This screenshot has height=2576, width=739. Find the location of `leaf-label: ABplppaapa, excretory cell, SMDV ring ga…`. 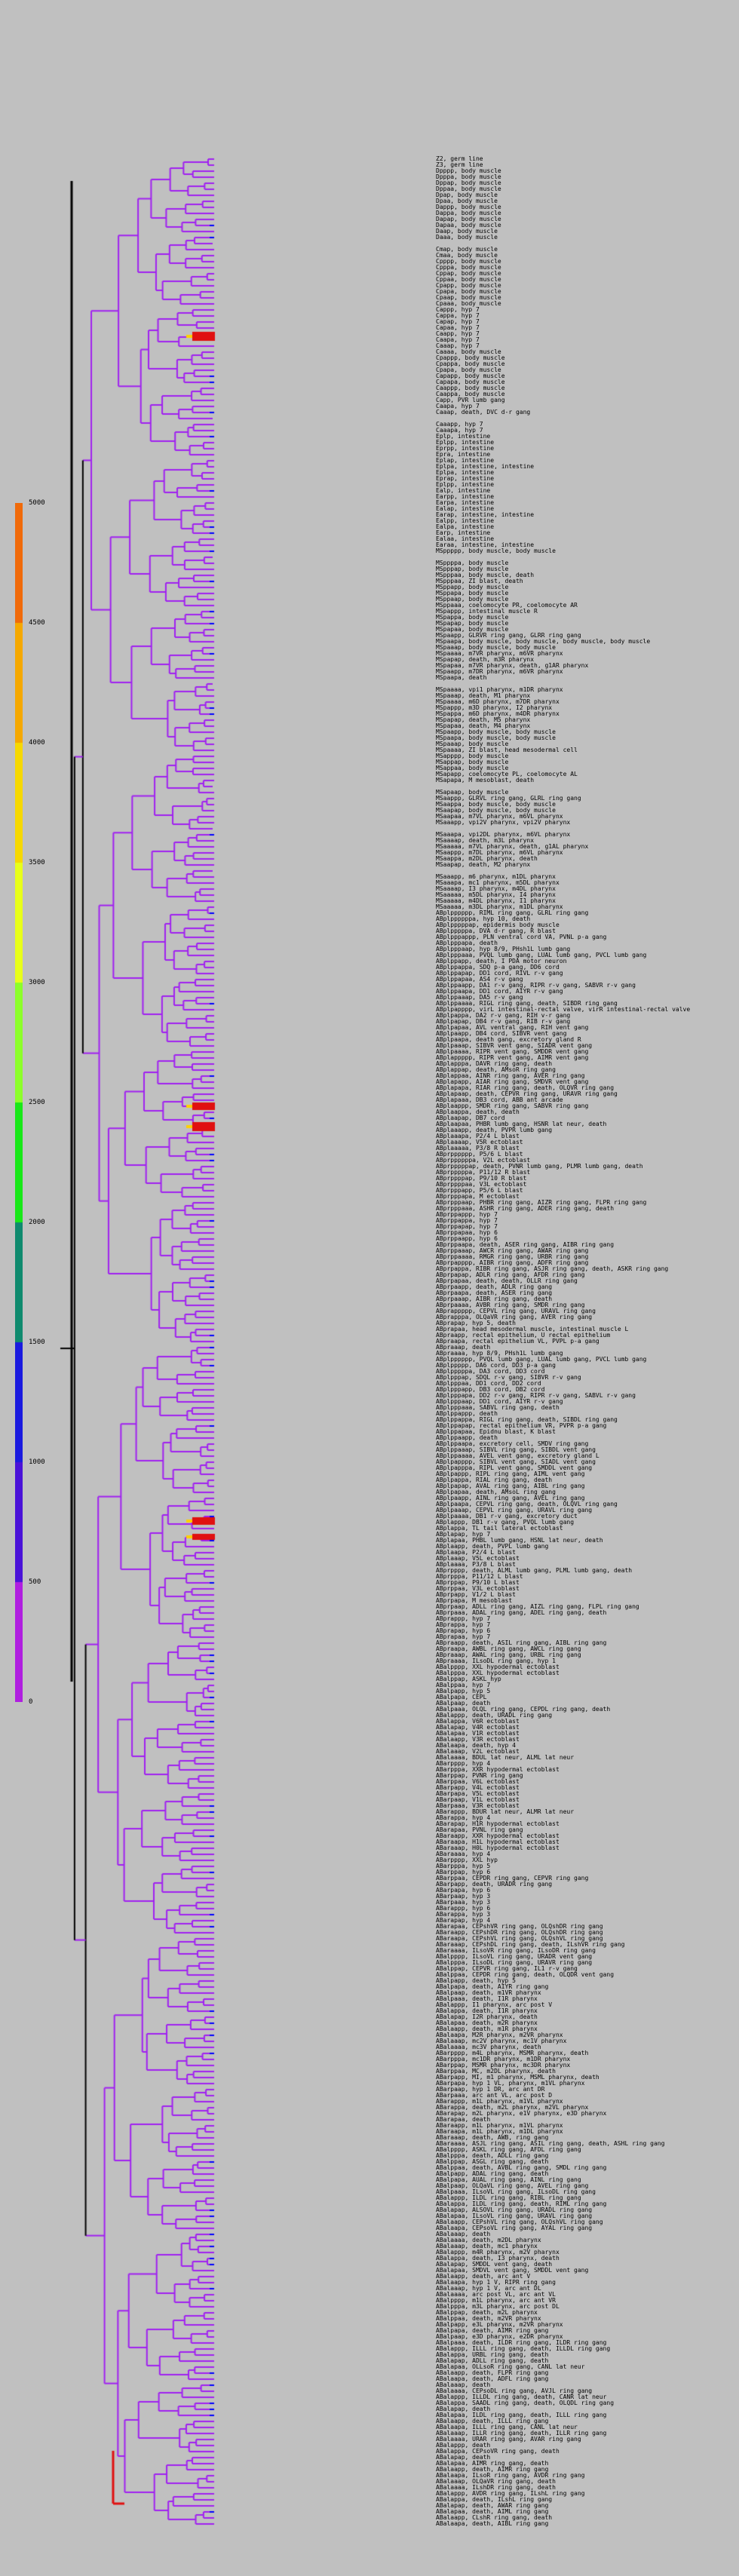

leaf-label: ABplppaapa, excretory cell, SMDV ring ga… is located at coordinates (512, 1443).